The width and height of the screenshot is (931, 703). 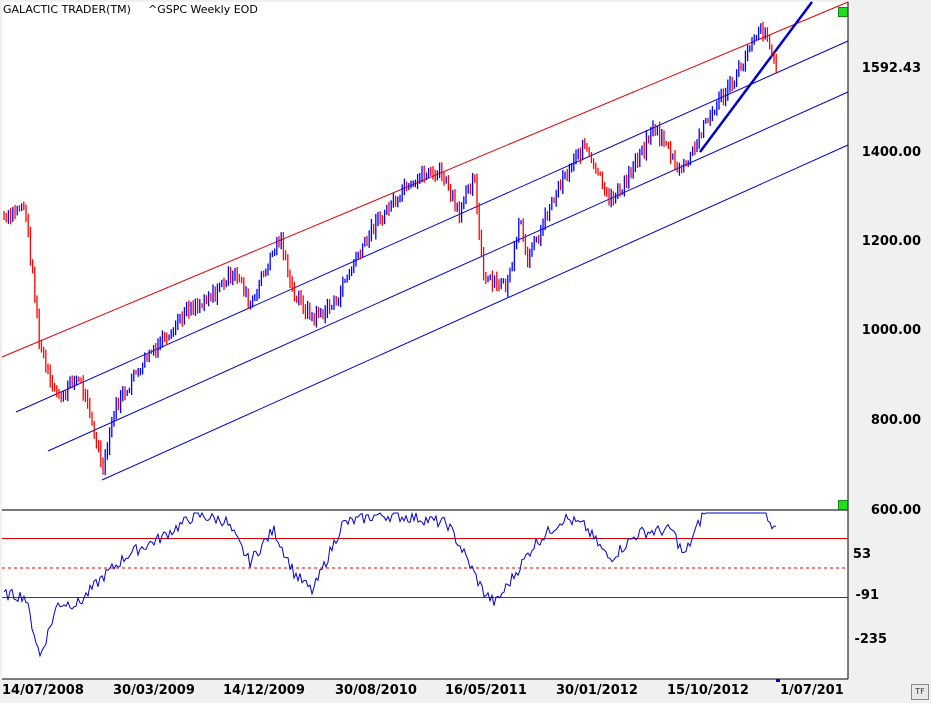 What do you see at coordinates (895, 510) in the screenshot?
I see `price-label-600: 600.00` at bounding box center [895, 510].